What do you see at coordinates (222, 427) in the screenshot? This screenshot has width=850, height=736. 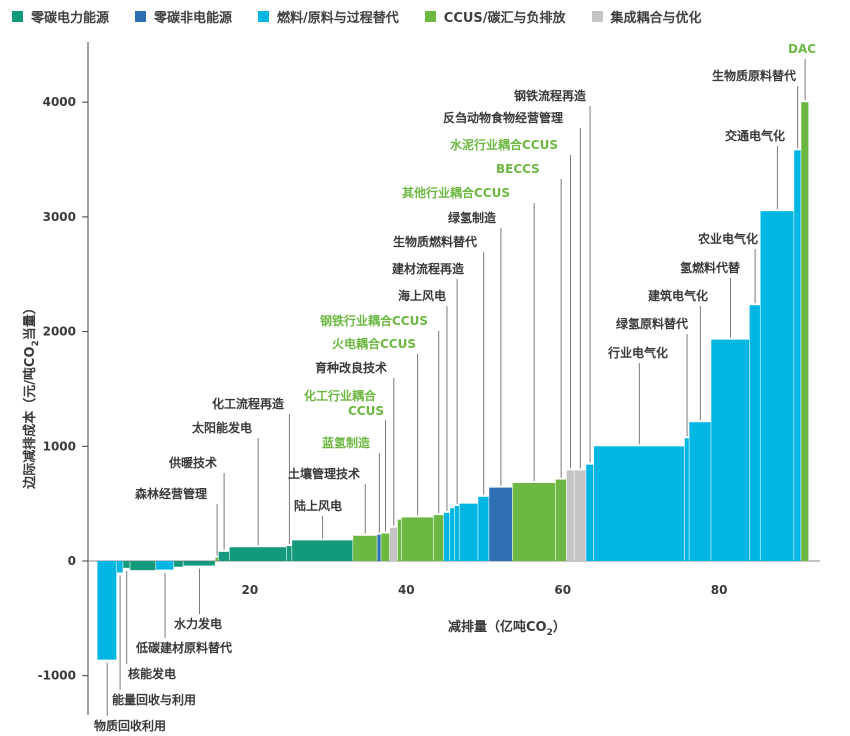 I see `bar-label-9: 太阳能发电` at bounding box center [222, 427].